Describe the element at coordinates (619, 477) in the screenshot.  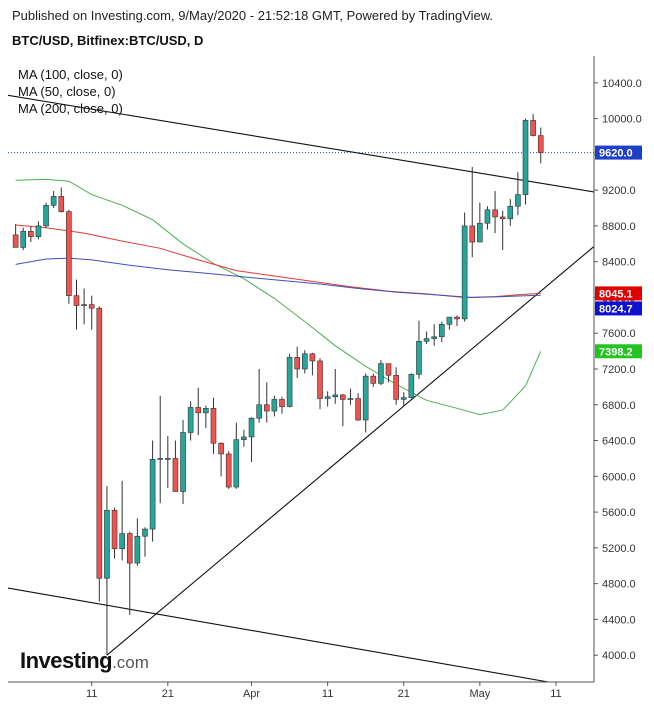
I see `y-tick-label: 6000.0` at that location.